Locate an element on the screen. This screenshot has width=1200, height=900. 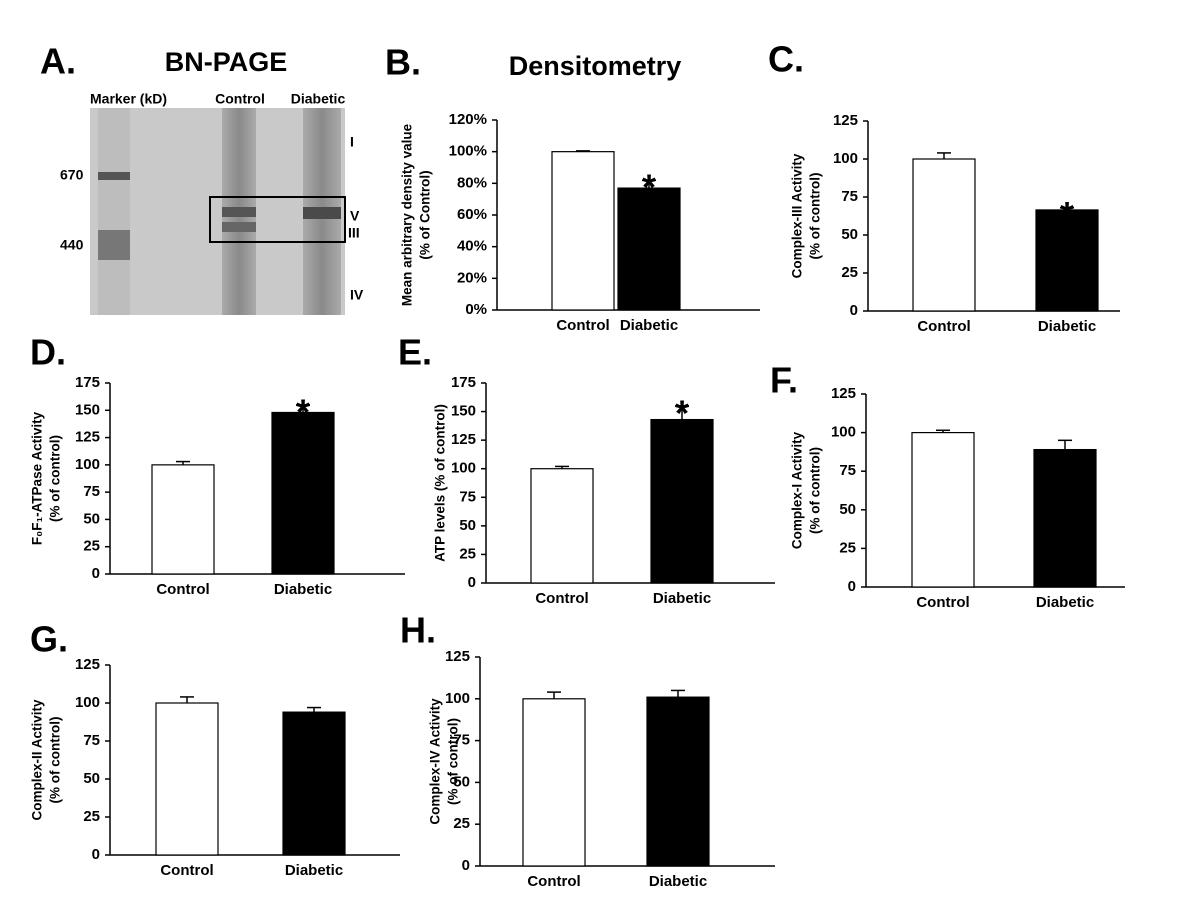
y-tick-label: 100% is located at coordinates (468, 151).